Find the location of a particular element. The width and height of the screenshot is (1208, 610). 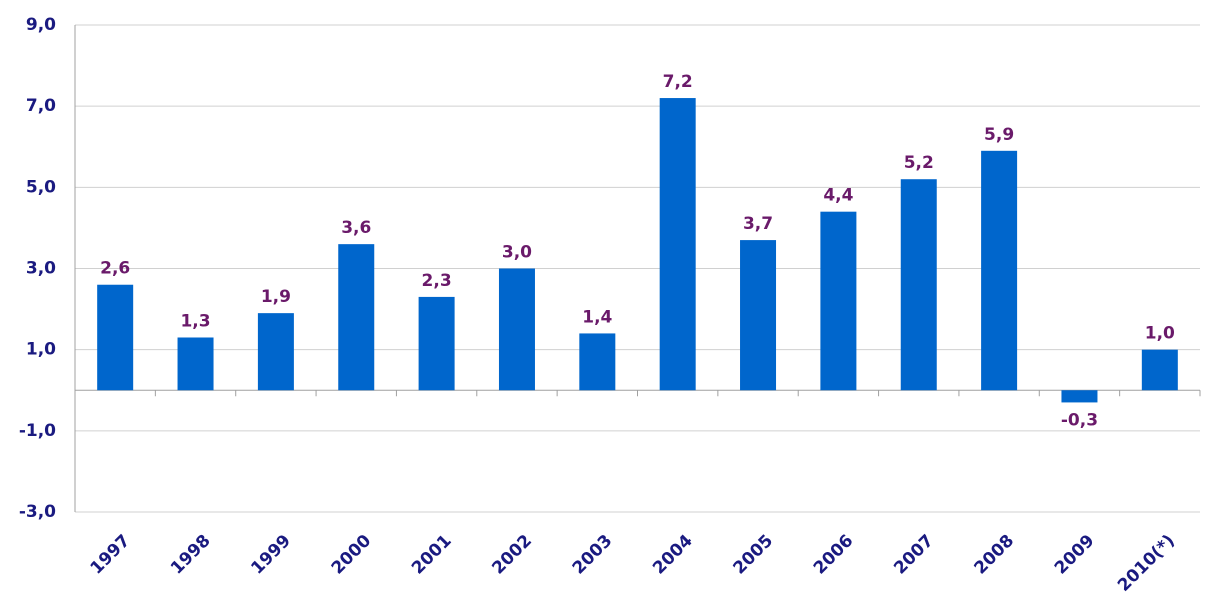

value-label: 5,2 is located at coordinates (919, 163).